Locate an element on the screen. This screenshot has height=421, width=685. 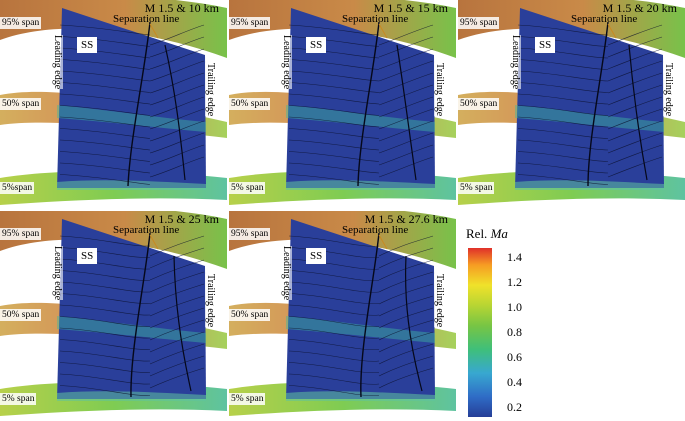
colorbar-tick: 0.8 is located at coordinates (514, 332).